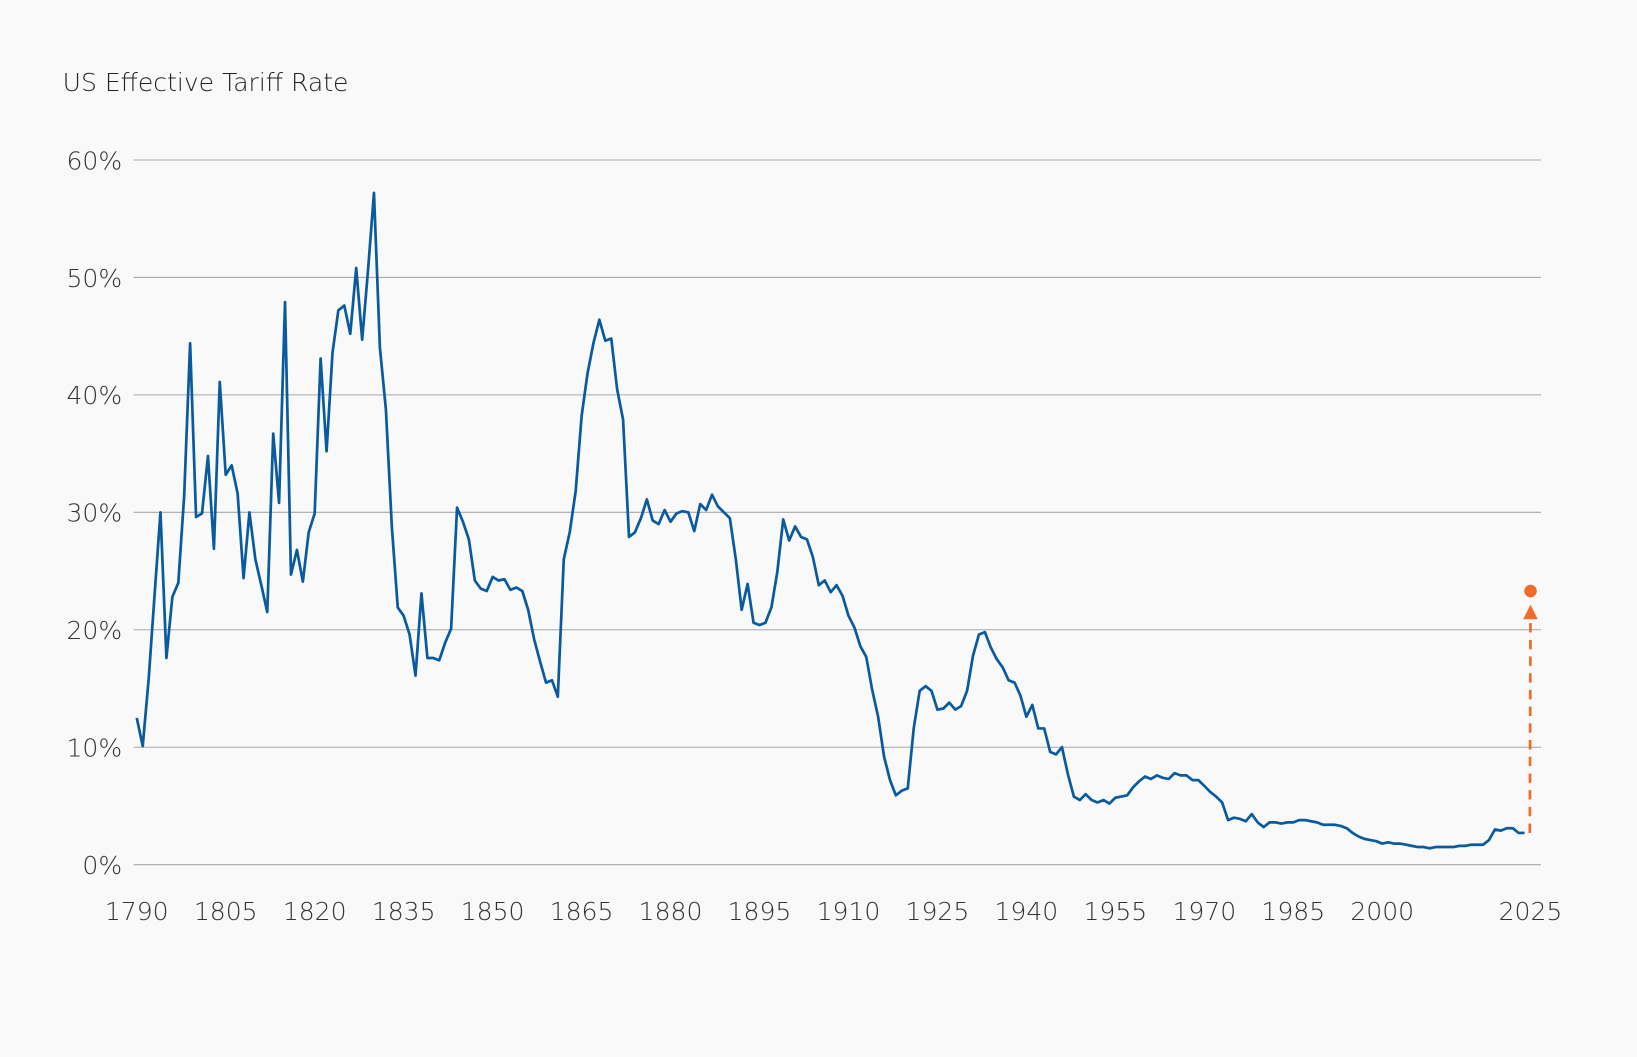 The width and height of the screenshot is (1637, 1057). I want to click on y-tick-label: 50%, so click(94, 278).